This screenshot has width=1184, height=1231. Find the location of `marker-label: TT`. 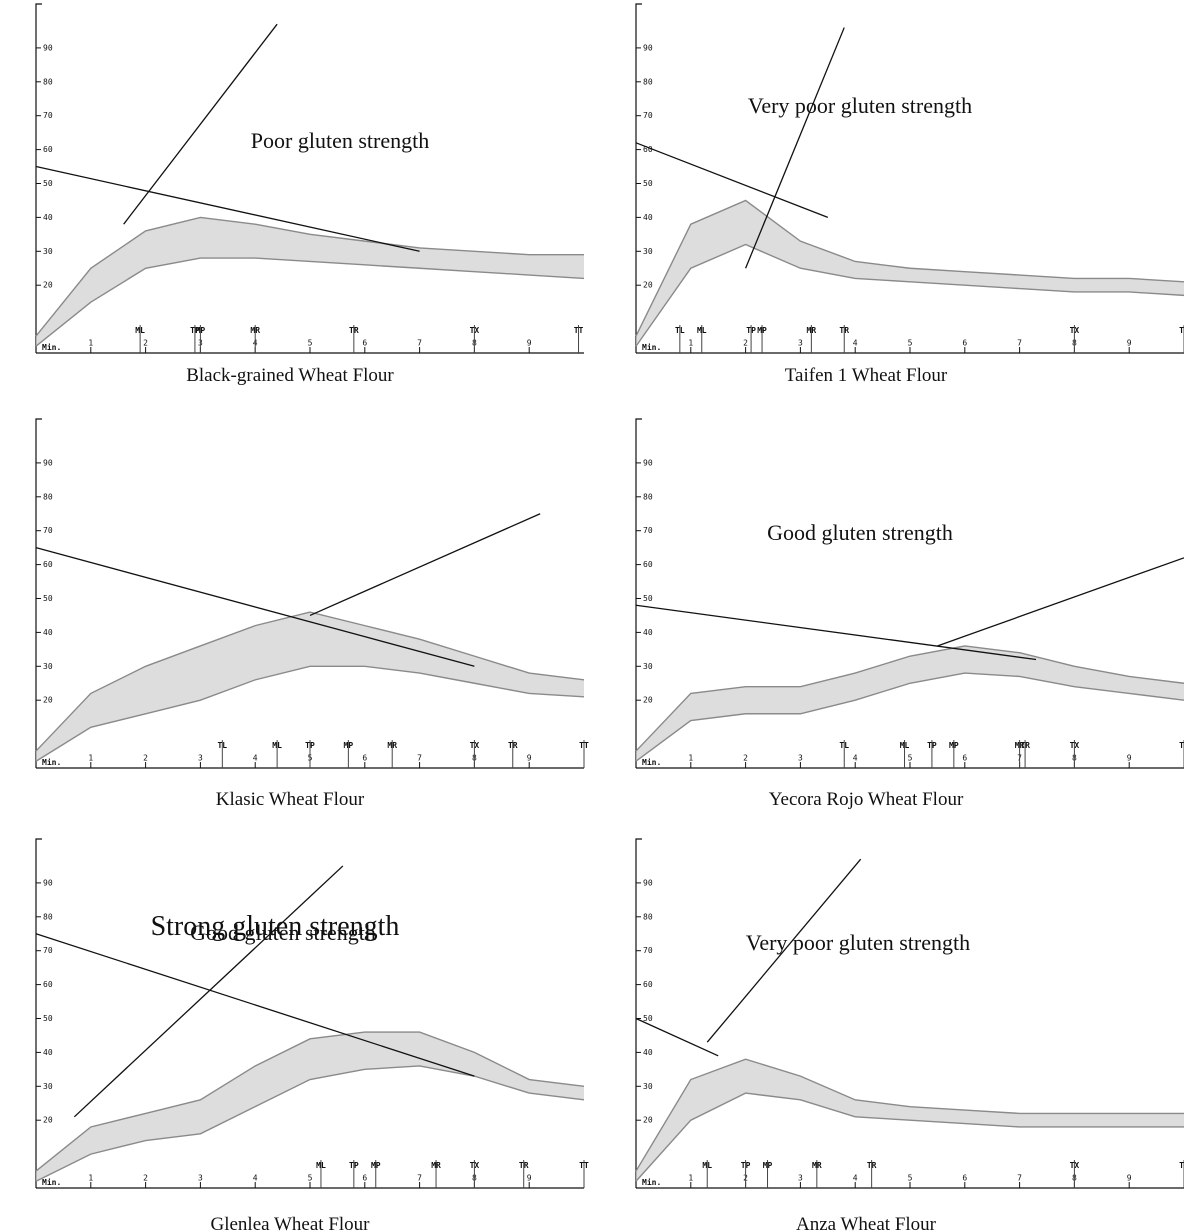

marker-label: TT is located at coordinates (584, 745).